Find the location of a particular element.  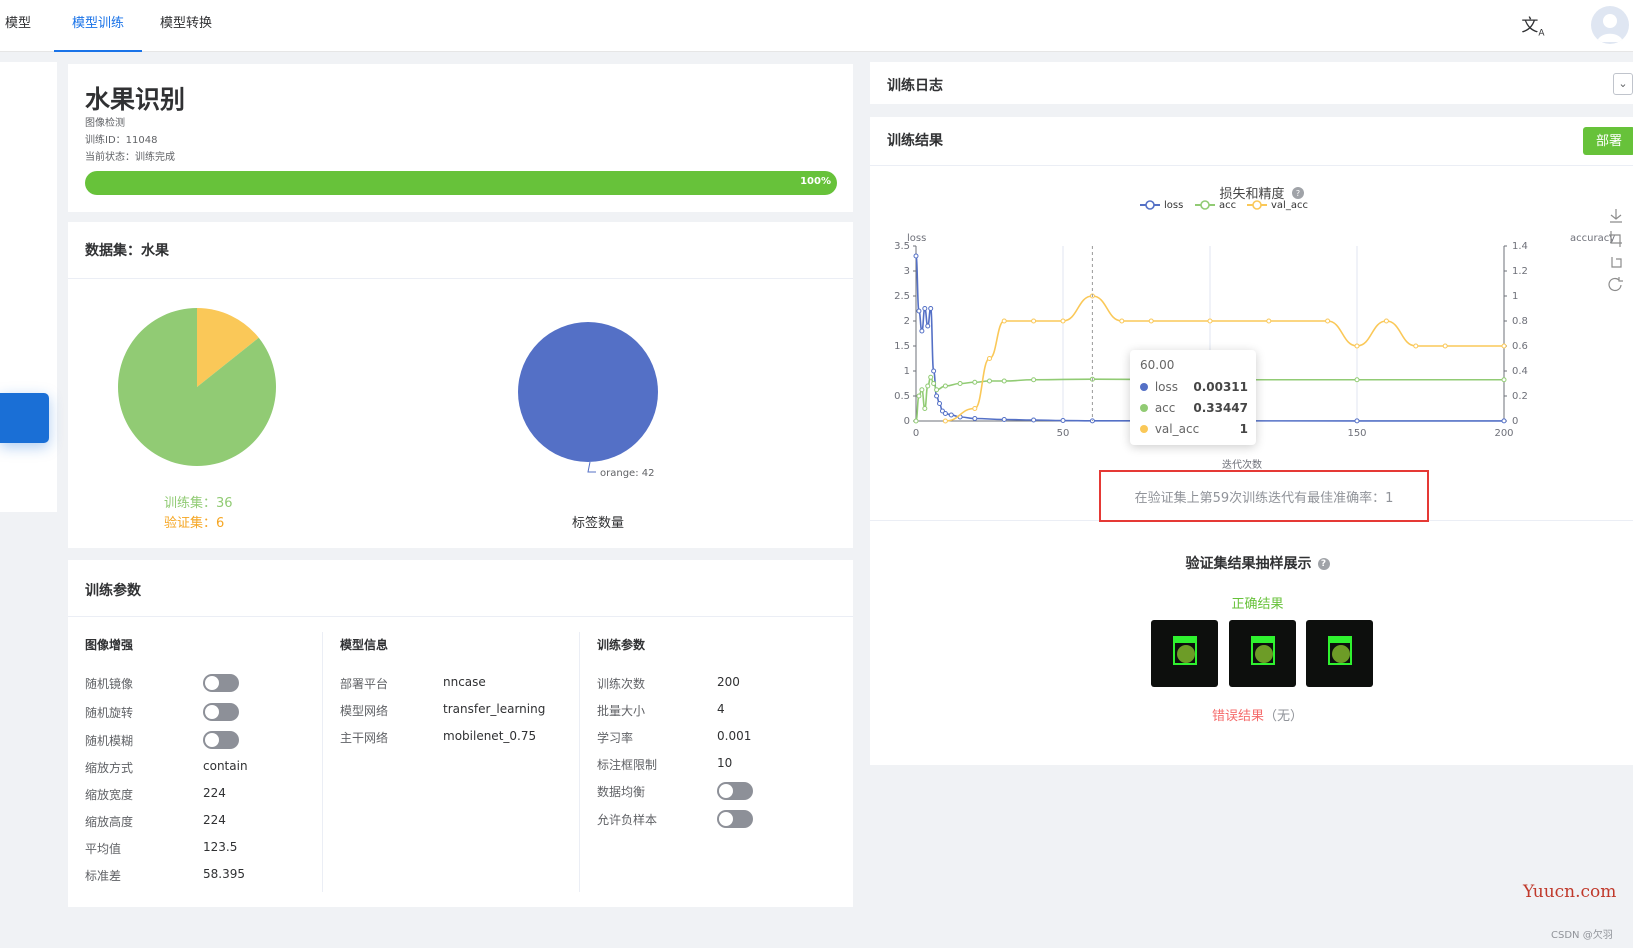

split-pie-chart is located at coordinates (197, 387).